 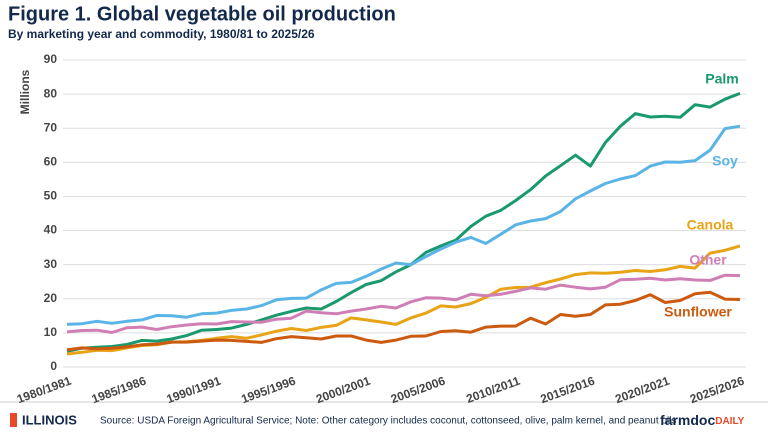 I want to click on logo-right: farmdocDAILY, so click(x=702, y=420).